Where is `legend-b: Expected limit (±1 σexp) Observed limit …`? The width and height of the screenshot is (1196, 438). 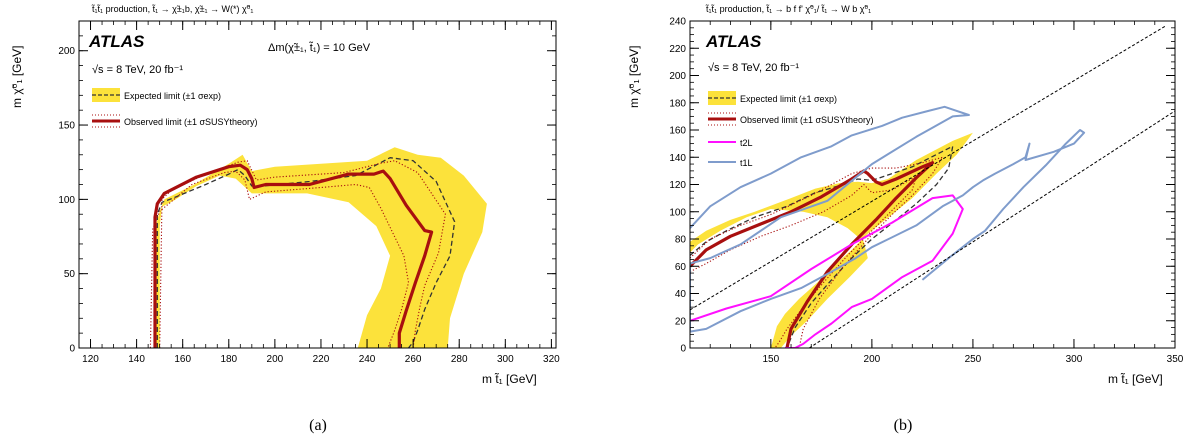 legend-b: Expected limit (±1 σexp) Observed limit … is located at coordinates (791, 129).